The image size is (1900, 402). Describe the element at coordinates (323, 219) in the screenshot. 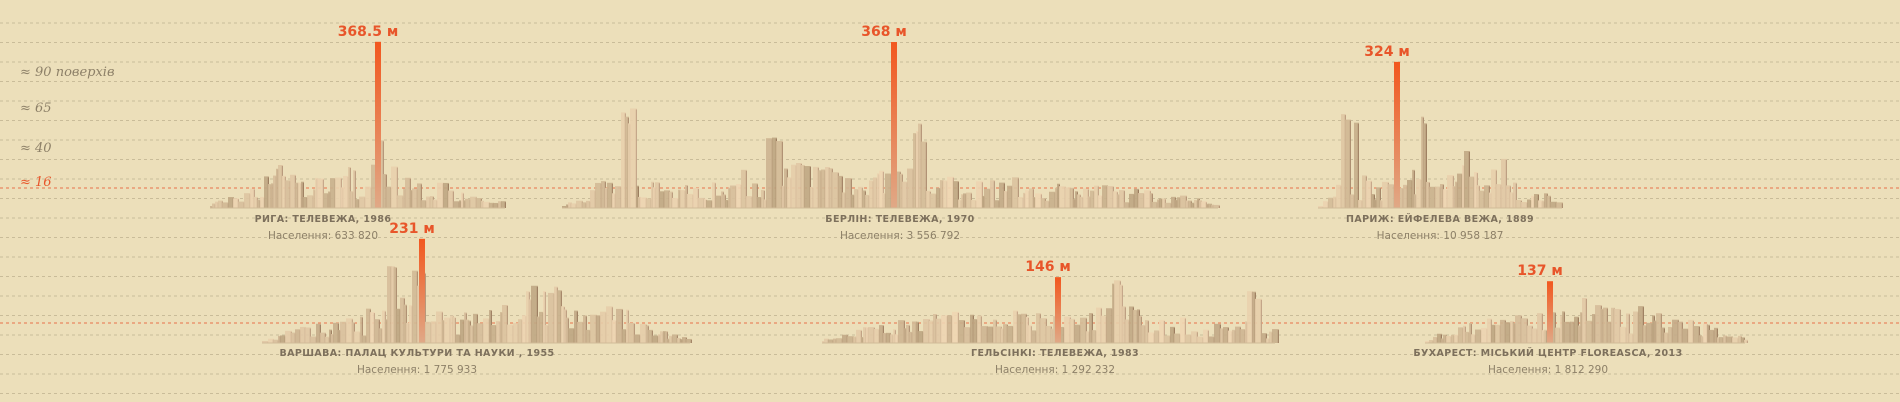

I see `city-name: РИГА: ТЕЛЕВЕЖА, 1986` at that location.